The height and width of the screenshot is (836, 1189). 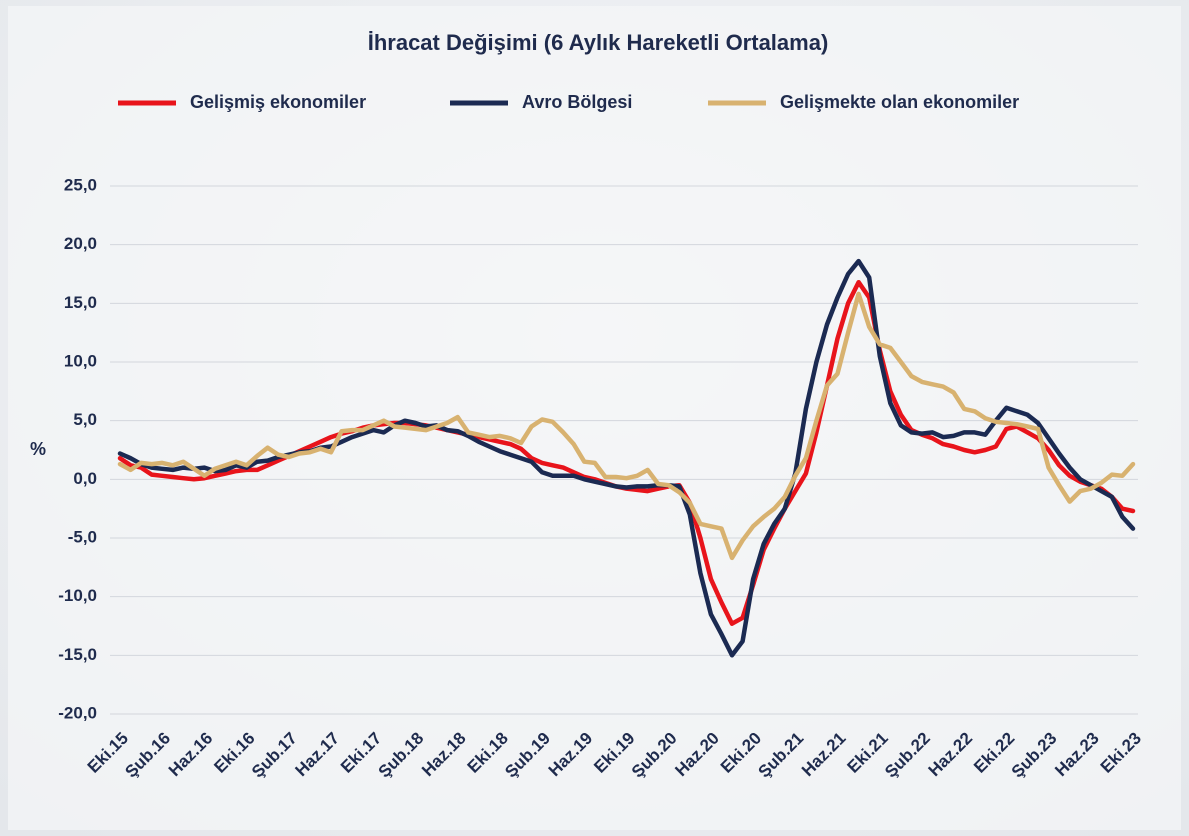 I want to click on y-tick-label: -5,0, so click(x=82, y=536).